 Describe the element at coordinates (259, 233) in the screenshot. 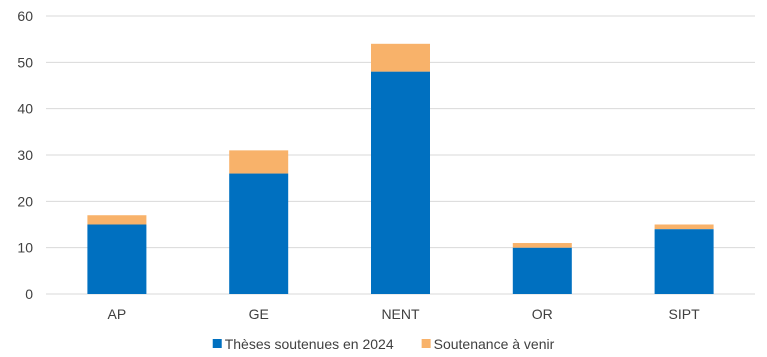

I see `bar-theses-soutenues-ge` at that location.